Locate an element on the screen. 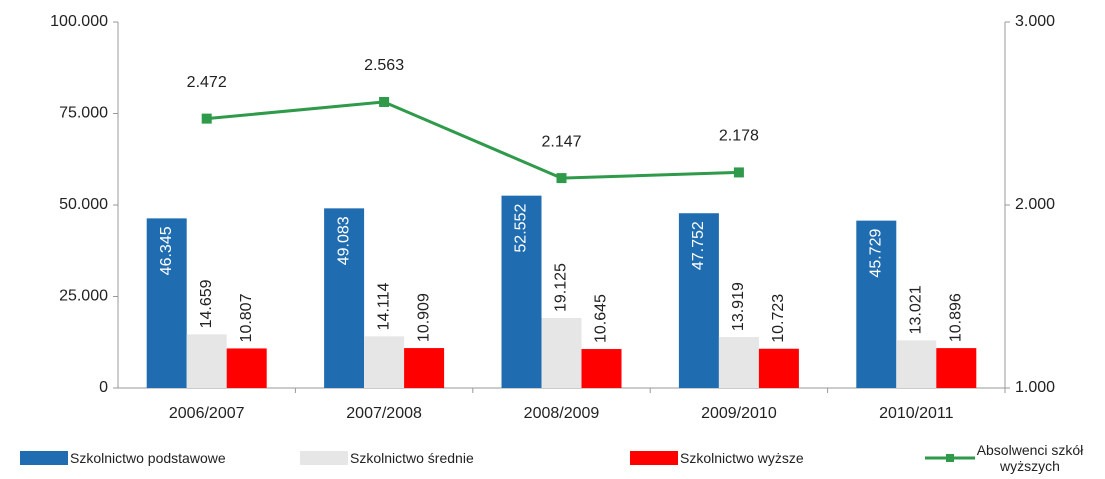  bar-value-label: 10.909 is located at coordinates (423, 317).